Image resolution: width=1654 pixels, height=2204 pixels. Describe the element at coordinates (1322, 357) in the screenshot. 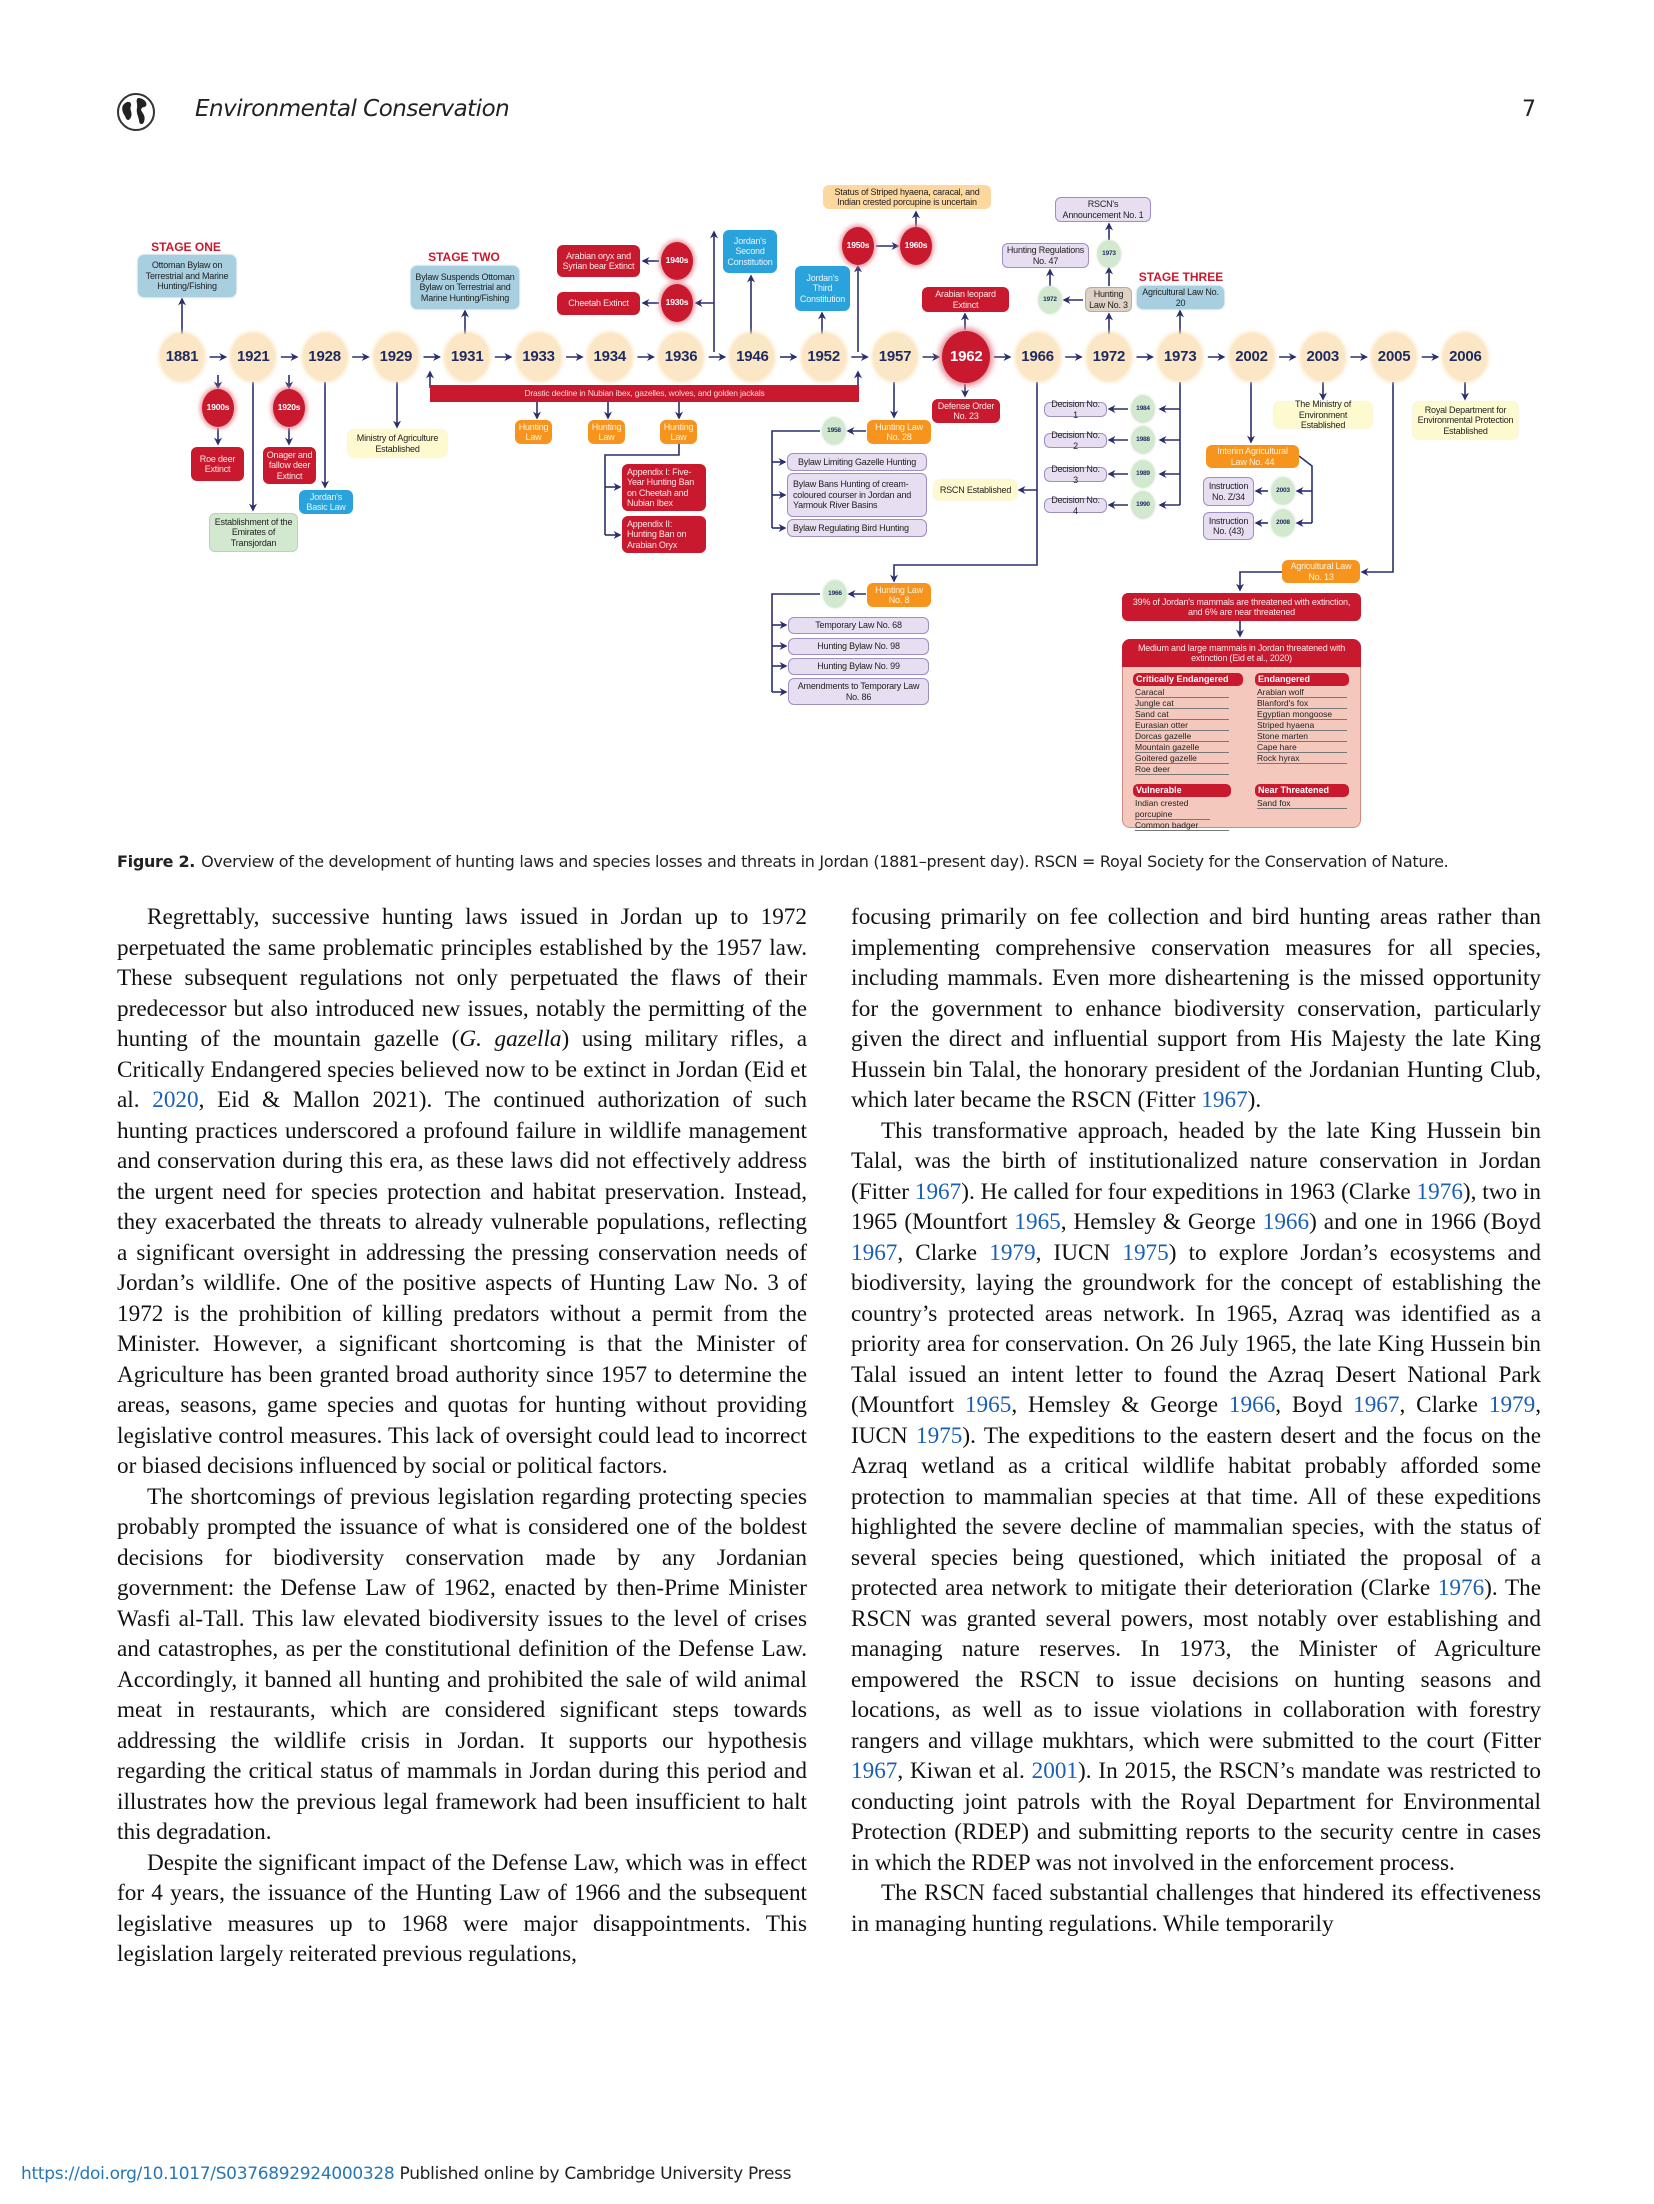

I see `year-2003: 2003` at that location.